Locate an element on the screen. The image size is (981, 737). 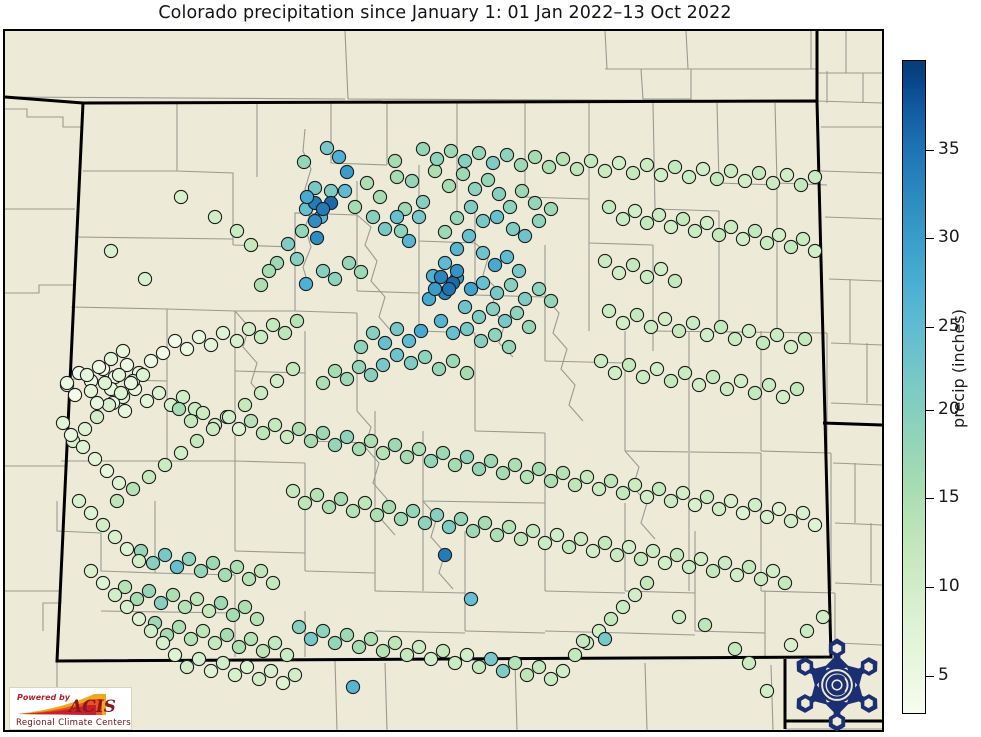
colorbar: 35 30 25 20 15 10 5 is located at coordinates (931, 387).